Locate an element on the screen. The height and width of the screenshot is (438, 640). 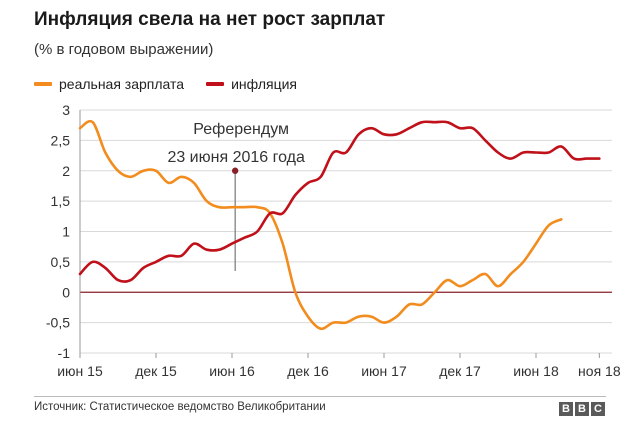
x-tick-label: июн 16 is located at coordinates (232, 371).